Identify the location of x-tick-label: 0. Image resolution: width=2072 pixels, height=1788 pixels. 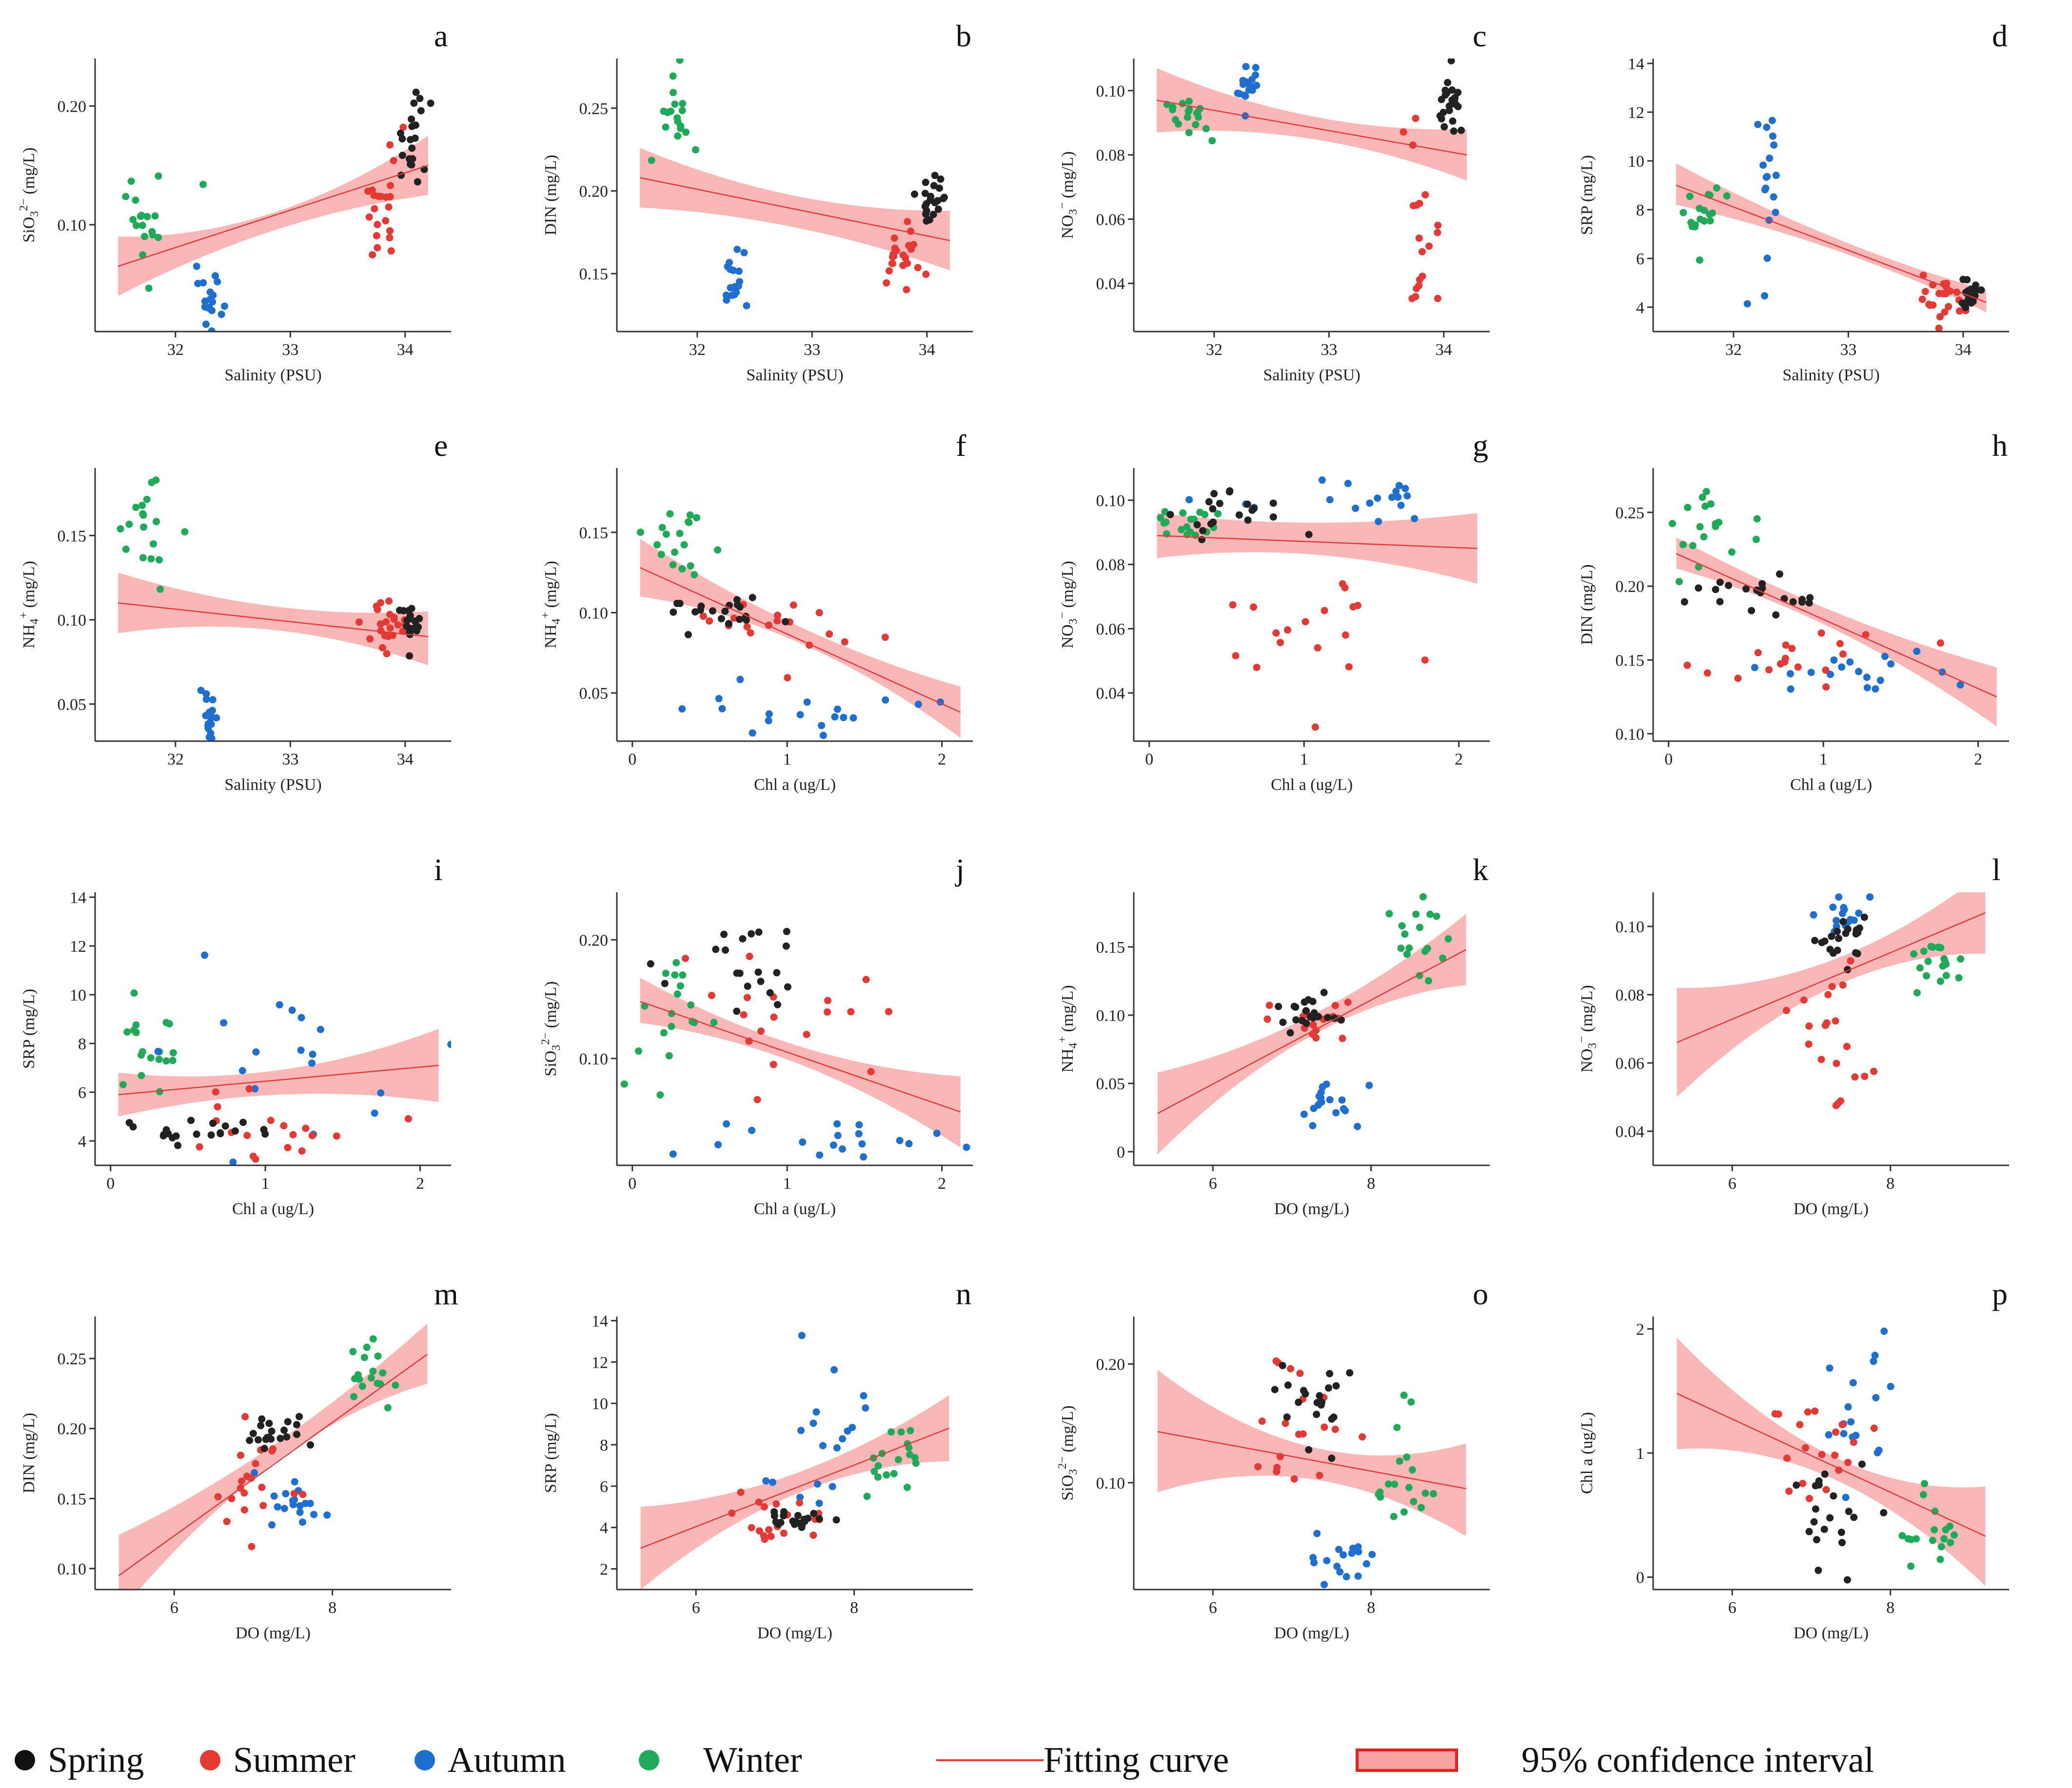
(632, 759).